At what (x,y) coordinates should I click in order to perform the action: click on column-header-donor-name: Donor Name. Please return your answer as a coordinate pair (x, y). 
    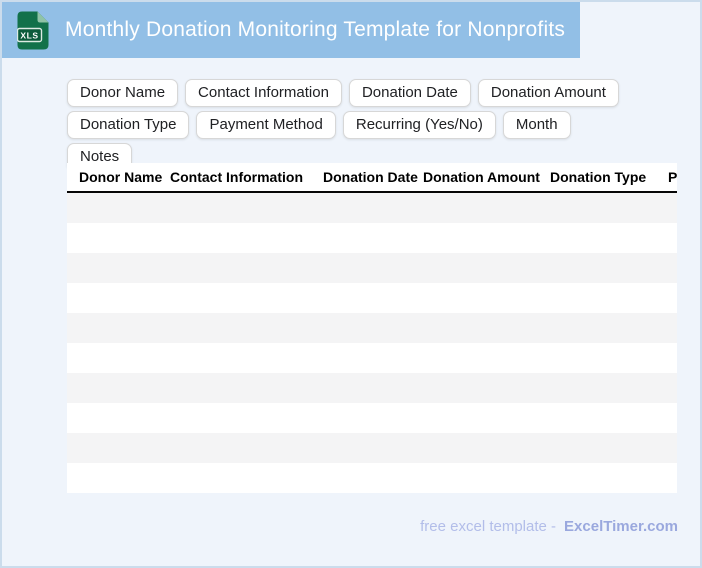
    Looking at the image, I should click on (121, 177).